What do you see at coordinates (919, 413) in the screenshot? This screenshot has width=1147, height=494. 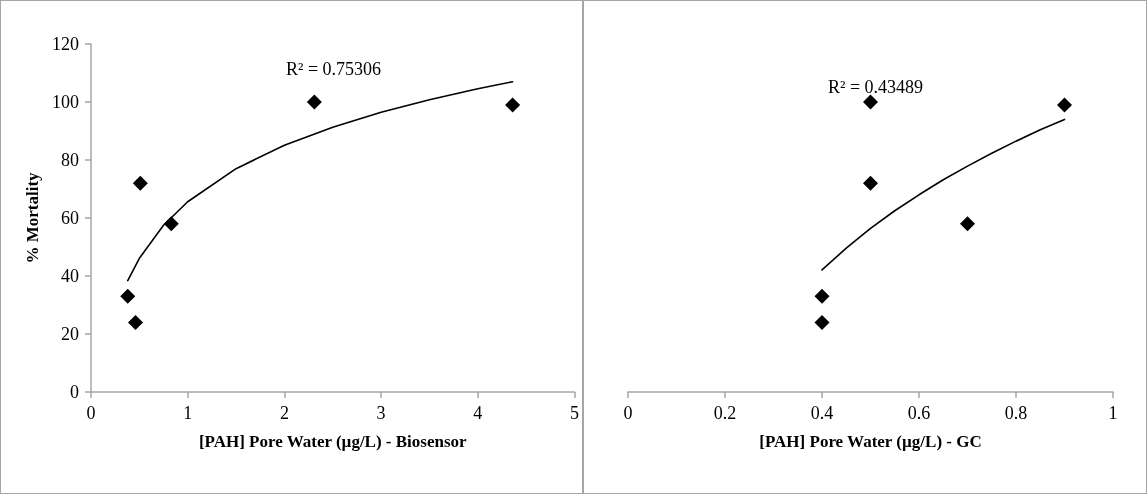 I see `x-tick-label: 0.6` at bounding box center [919, 413].